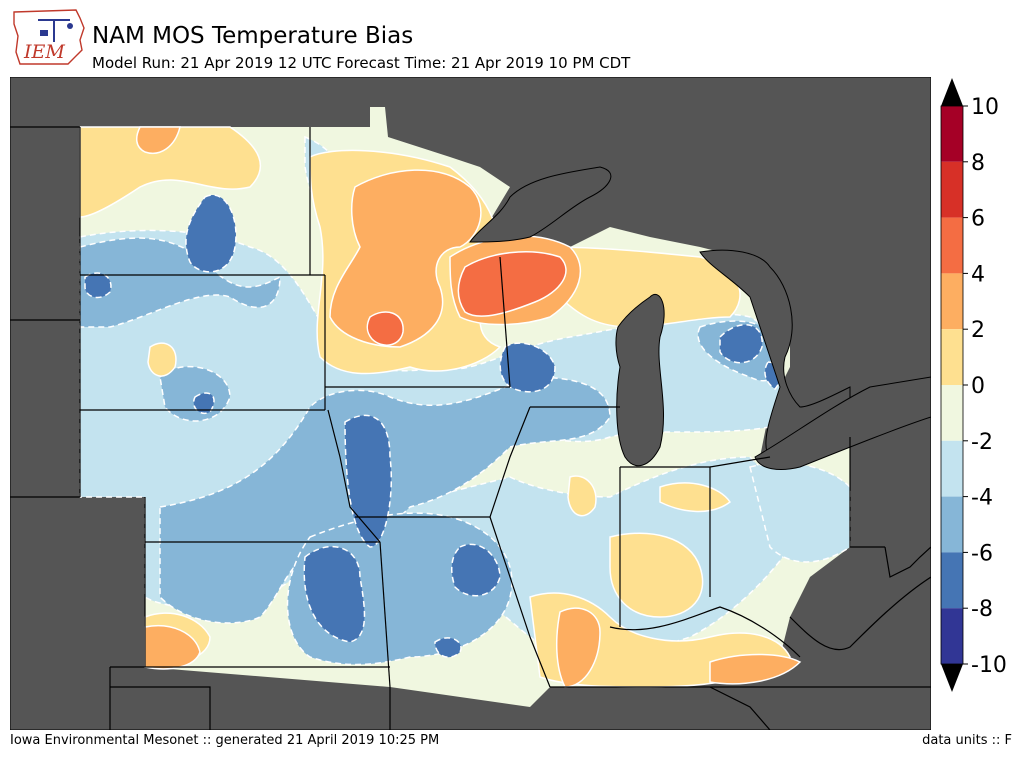 The height and width of the screenshot is (768, 1024). I want to click on colorbar-tick-label: -8, so click(982, 609).